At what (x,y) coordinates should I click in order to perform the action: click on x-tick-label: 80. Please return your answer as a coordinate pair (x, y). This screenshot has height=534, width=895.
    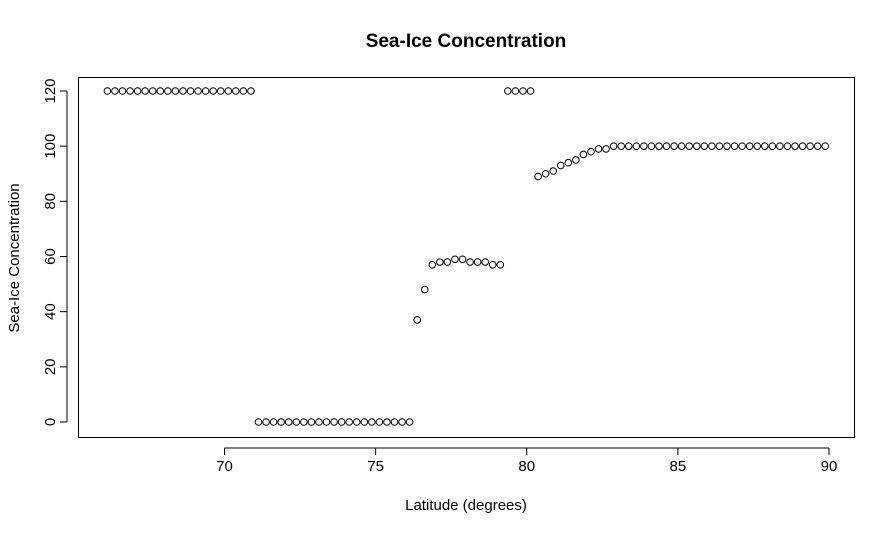
    Looking at the image, I should click on (526, 466).